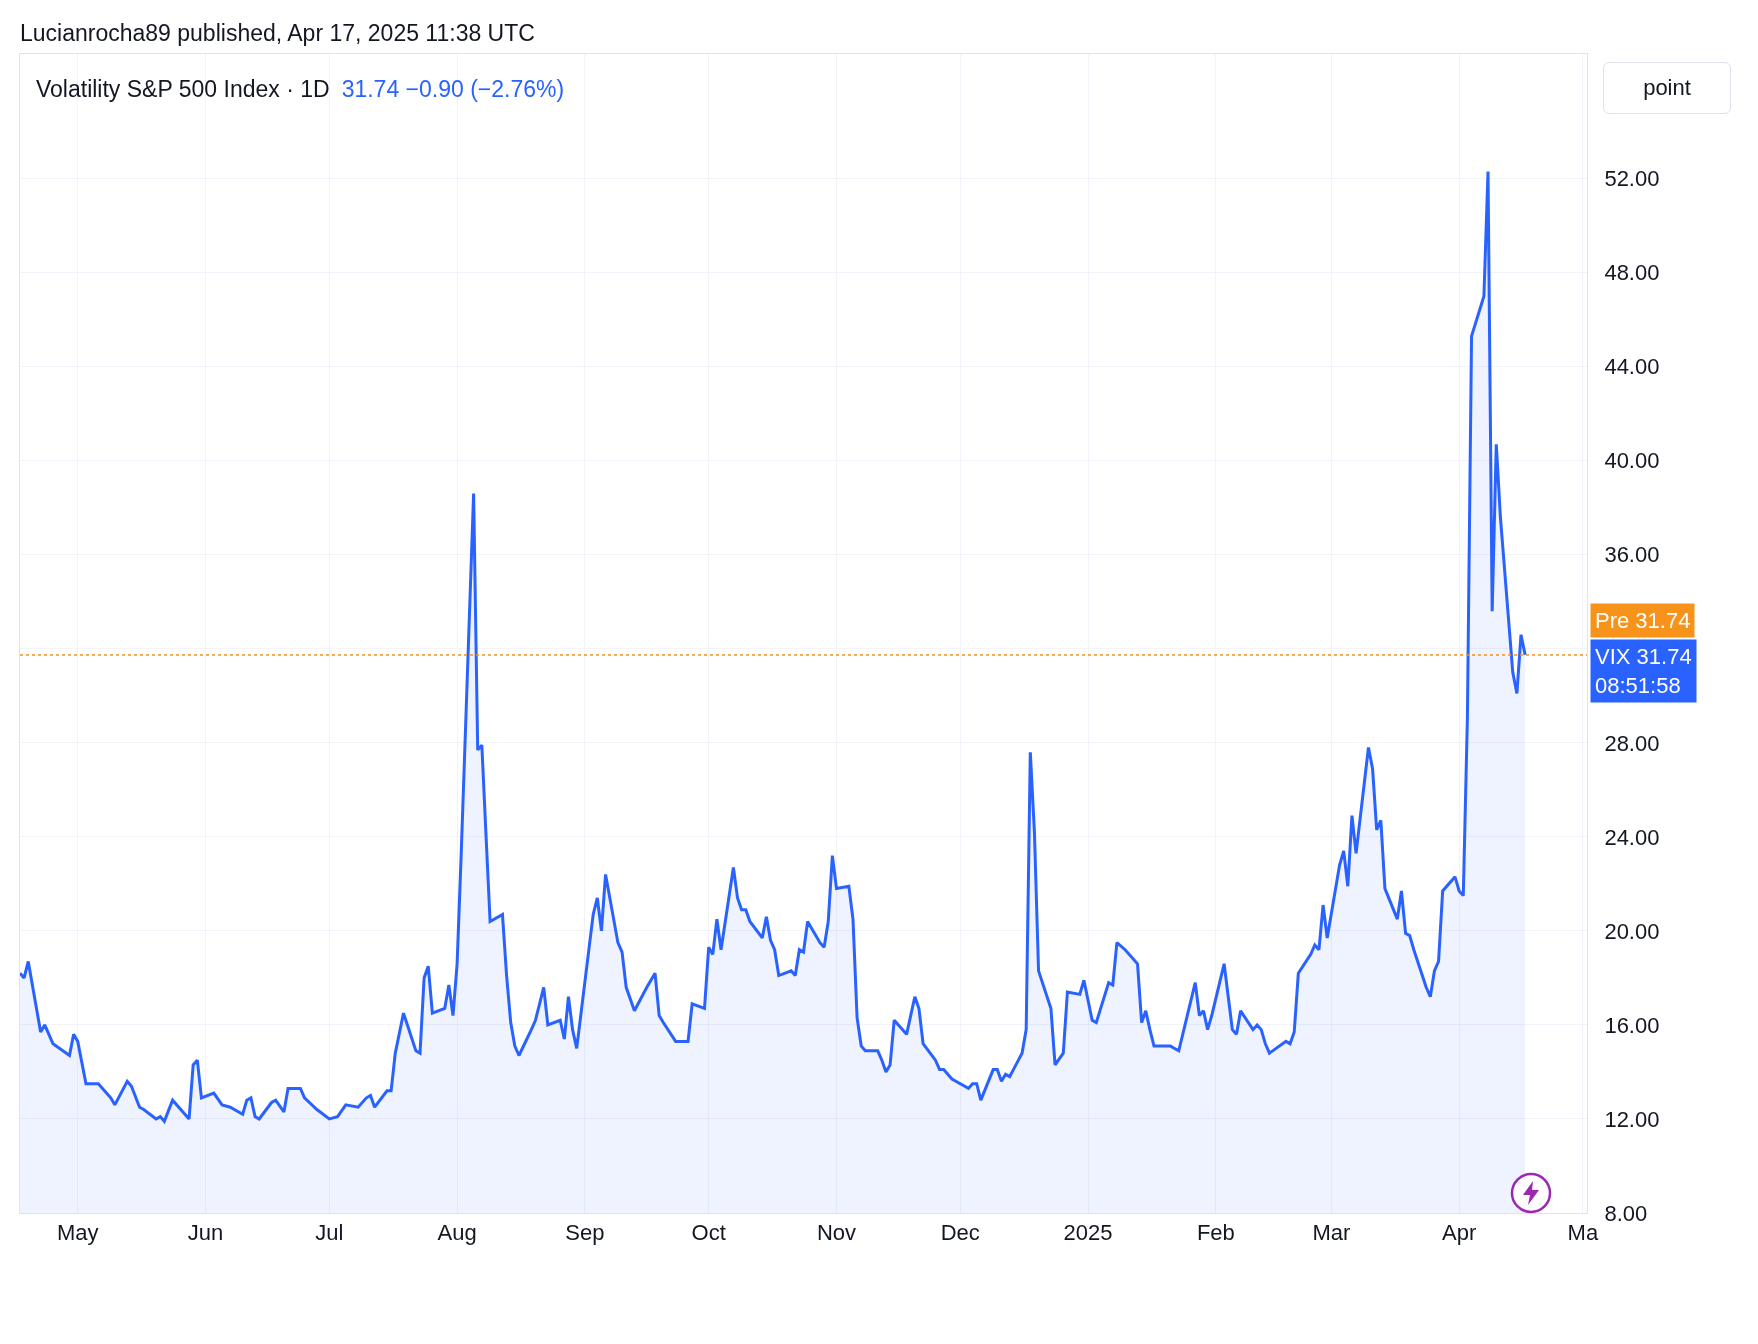 This screenshot has width=1758, height=1344. Describe the element at coordinates (205, 1233) in the screenshot. I see `x-tick-label: Jun` at that location.